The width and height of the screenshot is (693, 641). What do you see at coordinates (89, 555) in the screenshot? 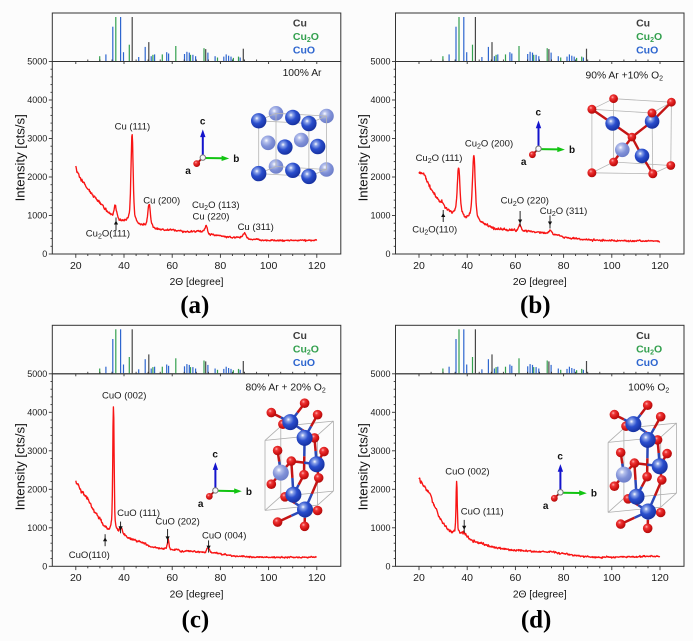
I see `svg-text: CuO(110)` at bounding box center [89, 555].